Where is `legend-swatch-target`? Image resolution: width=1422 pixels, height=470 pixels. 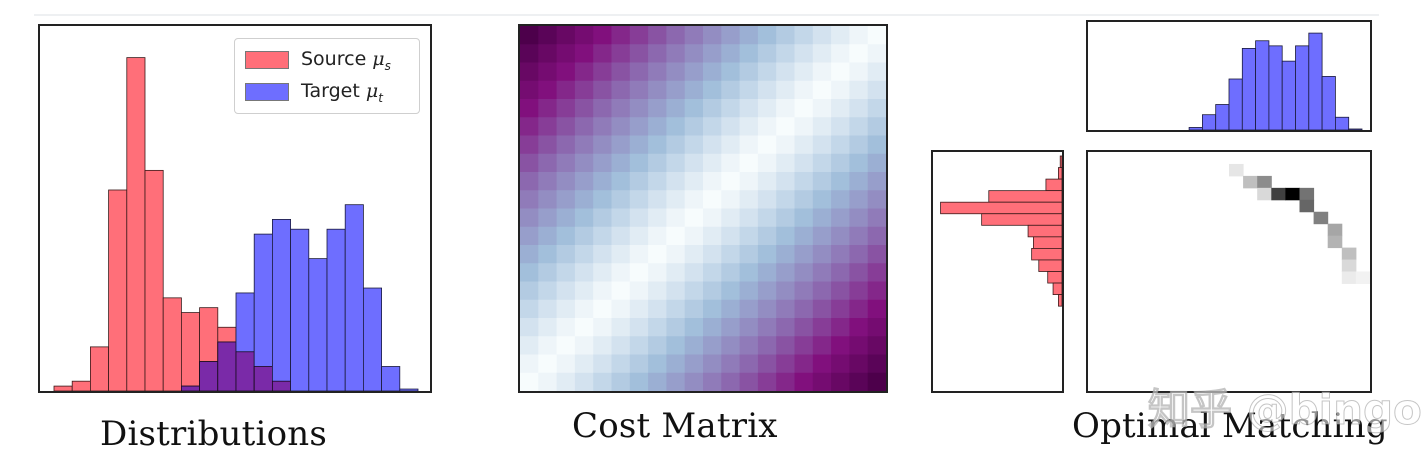 legend-swatch-target is located at coordinates (267, 92).